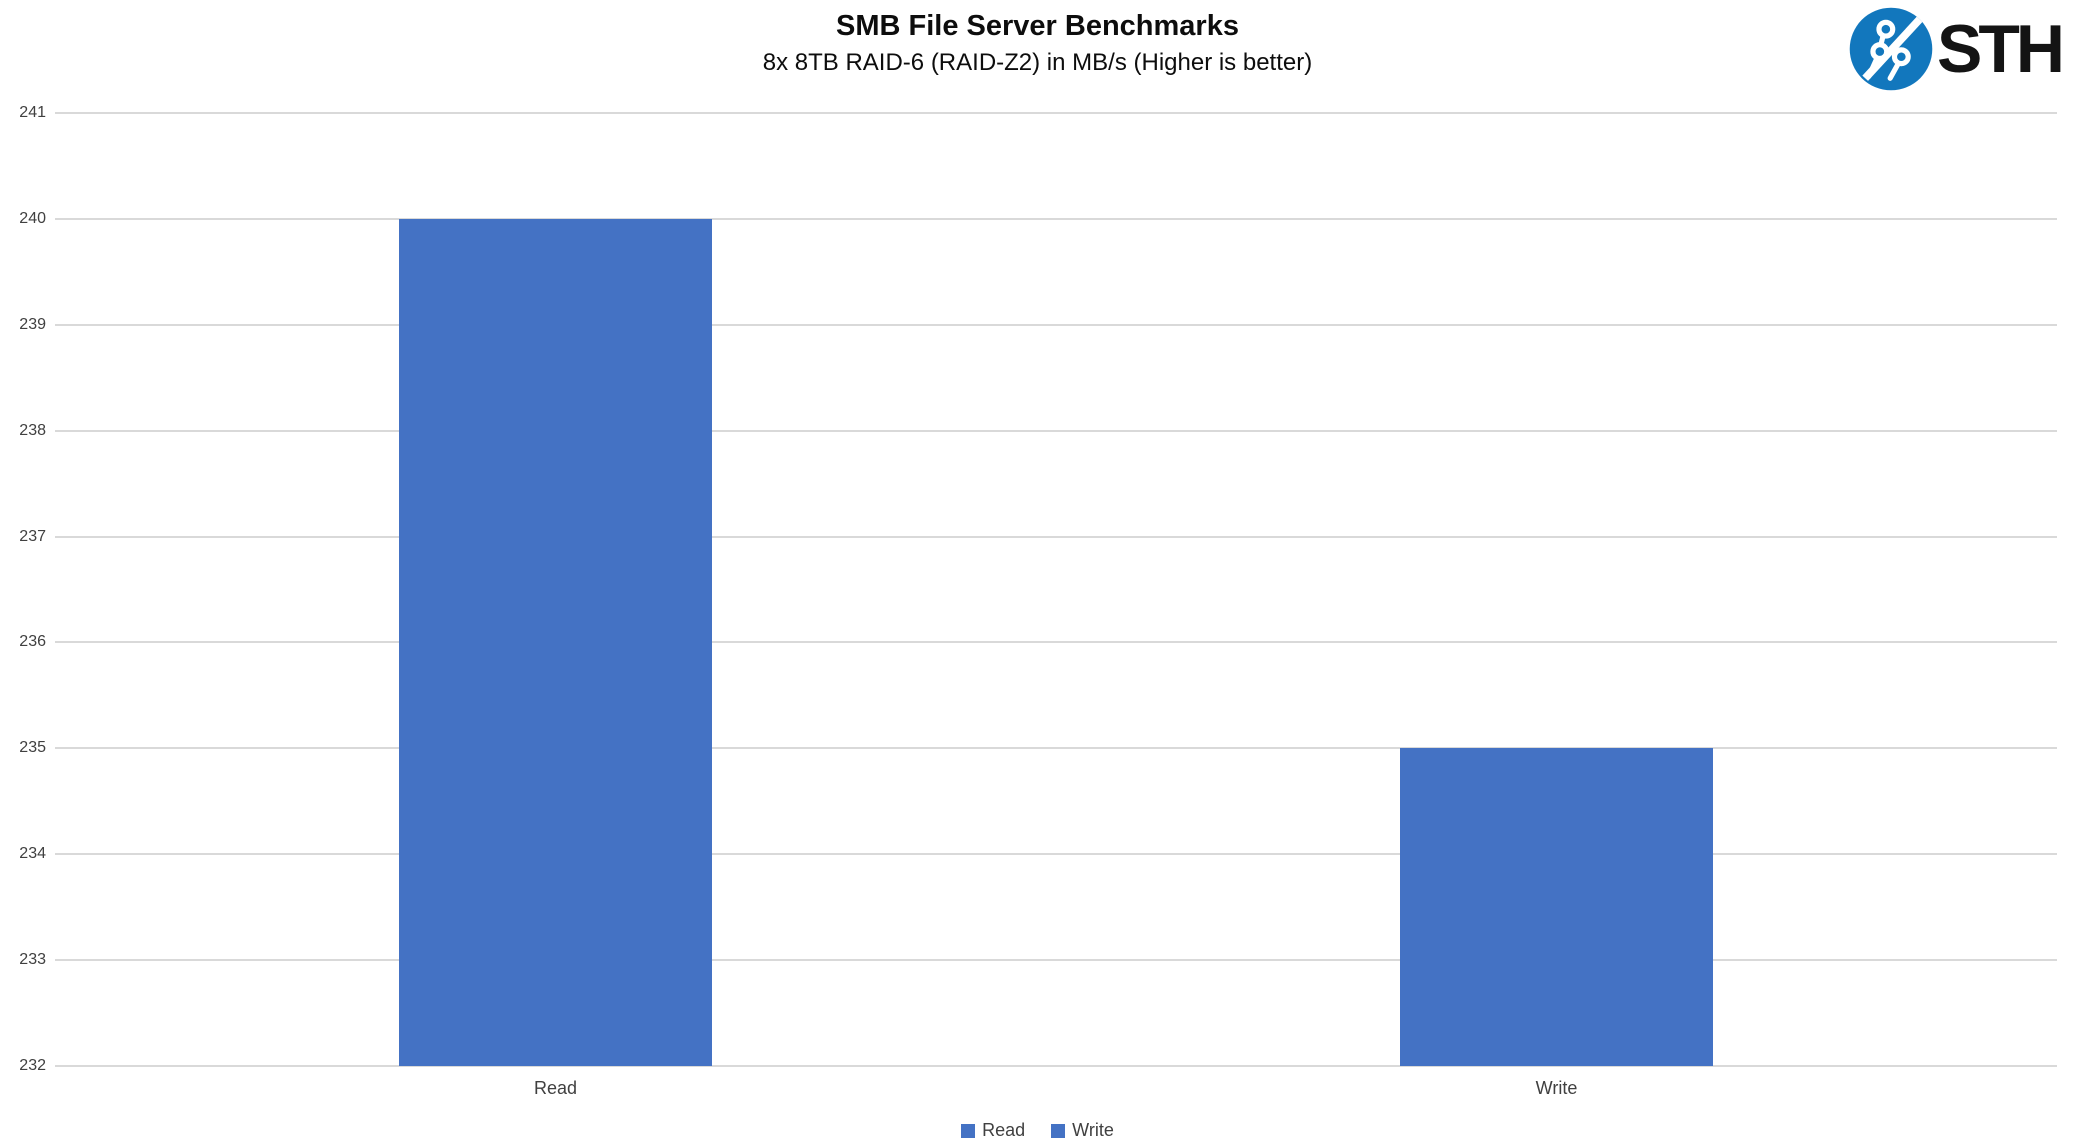 The height and width of the screenshot is (1145, 2075). What do you see at coordinates (32, 748) in the screenshot?
I see `y-axis-tick-label: 235` at bounding box center [32, 748].